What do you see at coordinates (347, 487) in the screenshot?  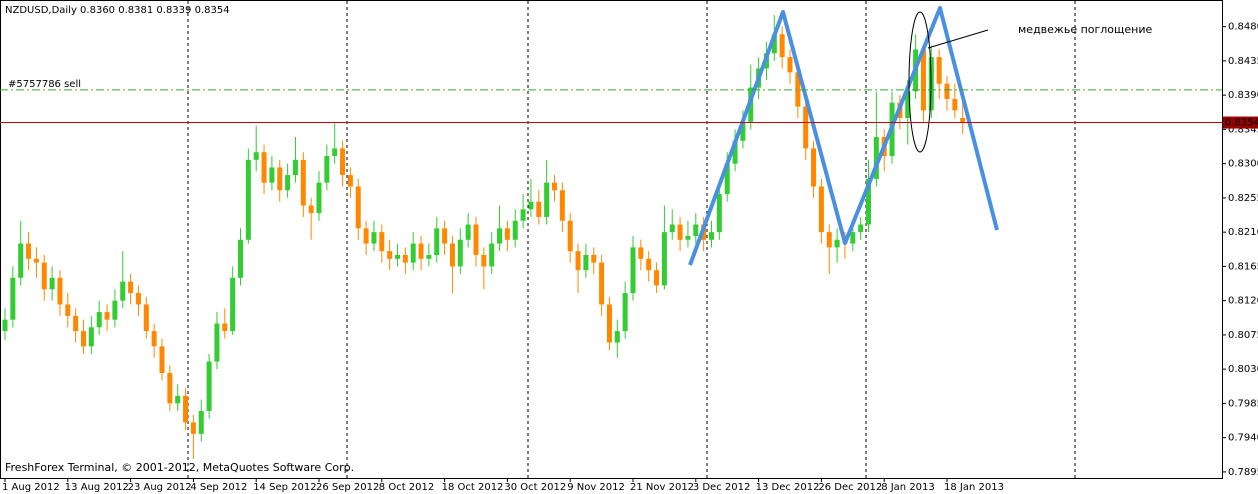 I see `x-tick-label: 26 Sep 2012` at bounding box center [347, 487].